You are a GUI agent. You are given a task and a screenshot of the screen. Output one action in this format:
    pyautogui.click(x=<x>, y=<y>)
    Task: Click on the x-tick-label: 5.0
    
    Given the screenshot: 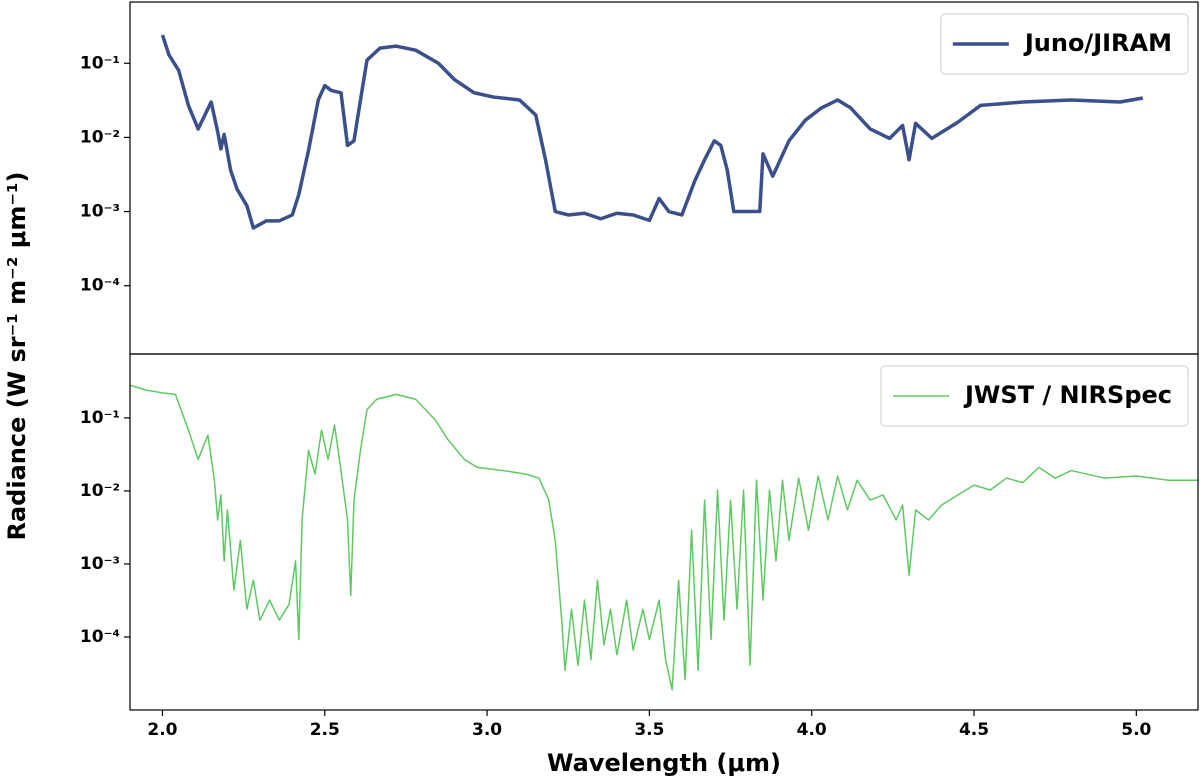 What is the action you would take?
    pyautogui.click(x=1136, y=730)
    